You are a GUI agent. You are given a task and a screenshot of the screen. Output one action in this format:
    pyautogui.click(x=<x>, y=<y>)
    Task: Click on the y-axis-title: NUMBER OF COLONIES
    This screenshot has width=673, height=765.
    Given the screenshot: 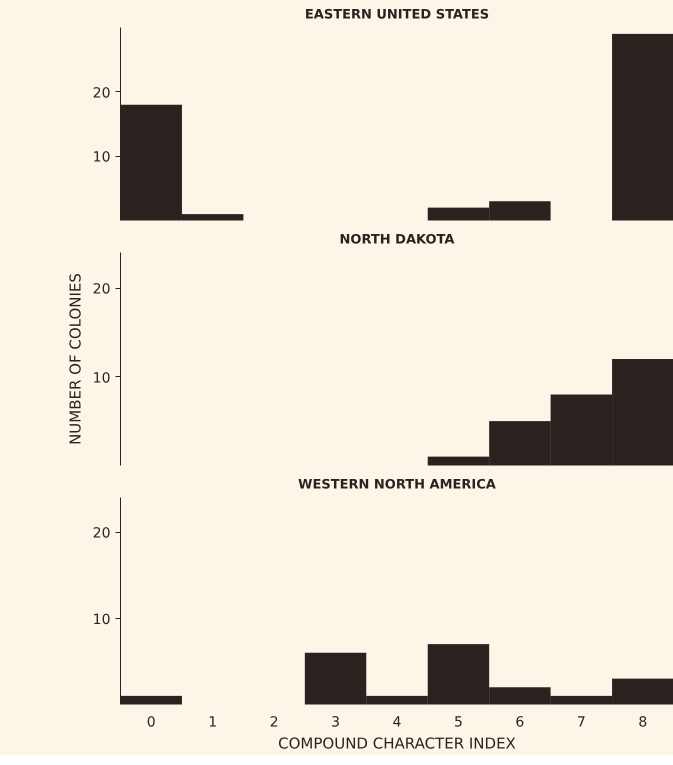 What is the action you would take?
    pyautogui.click(x=75, y=359)
    